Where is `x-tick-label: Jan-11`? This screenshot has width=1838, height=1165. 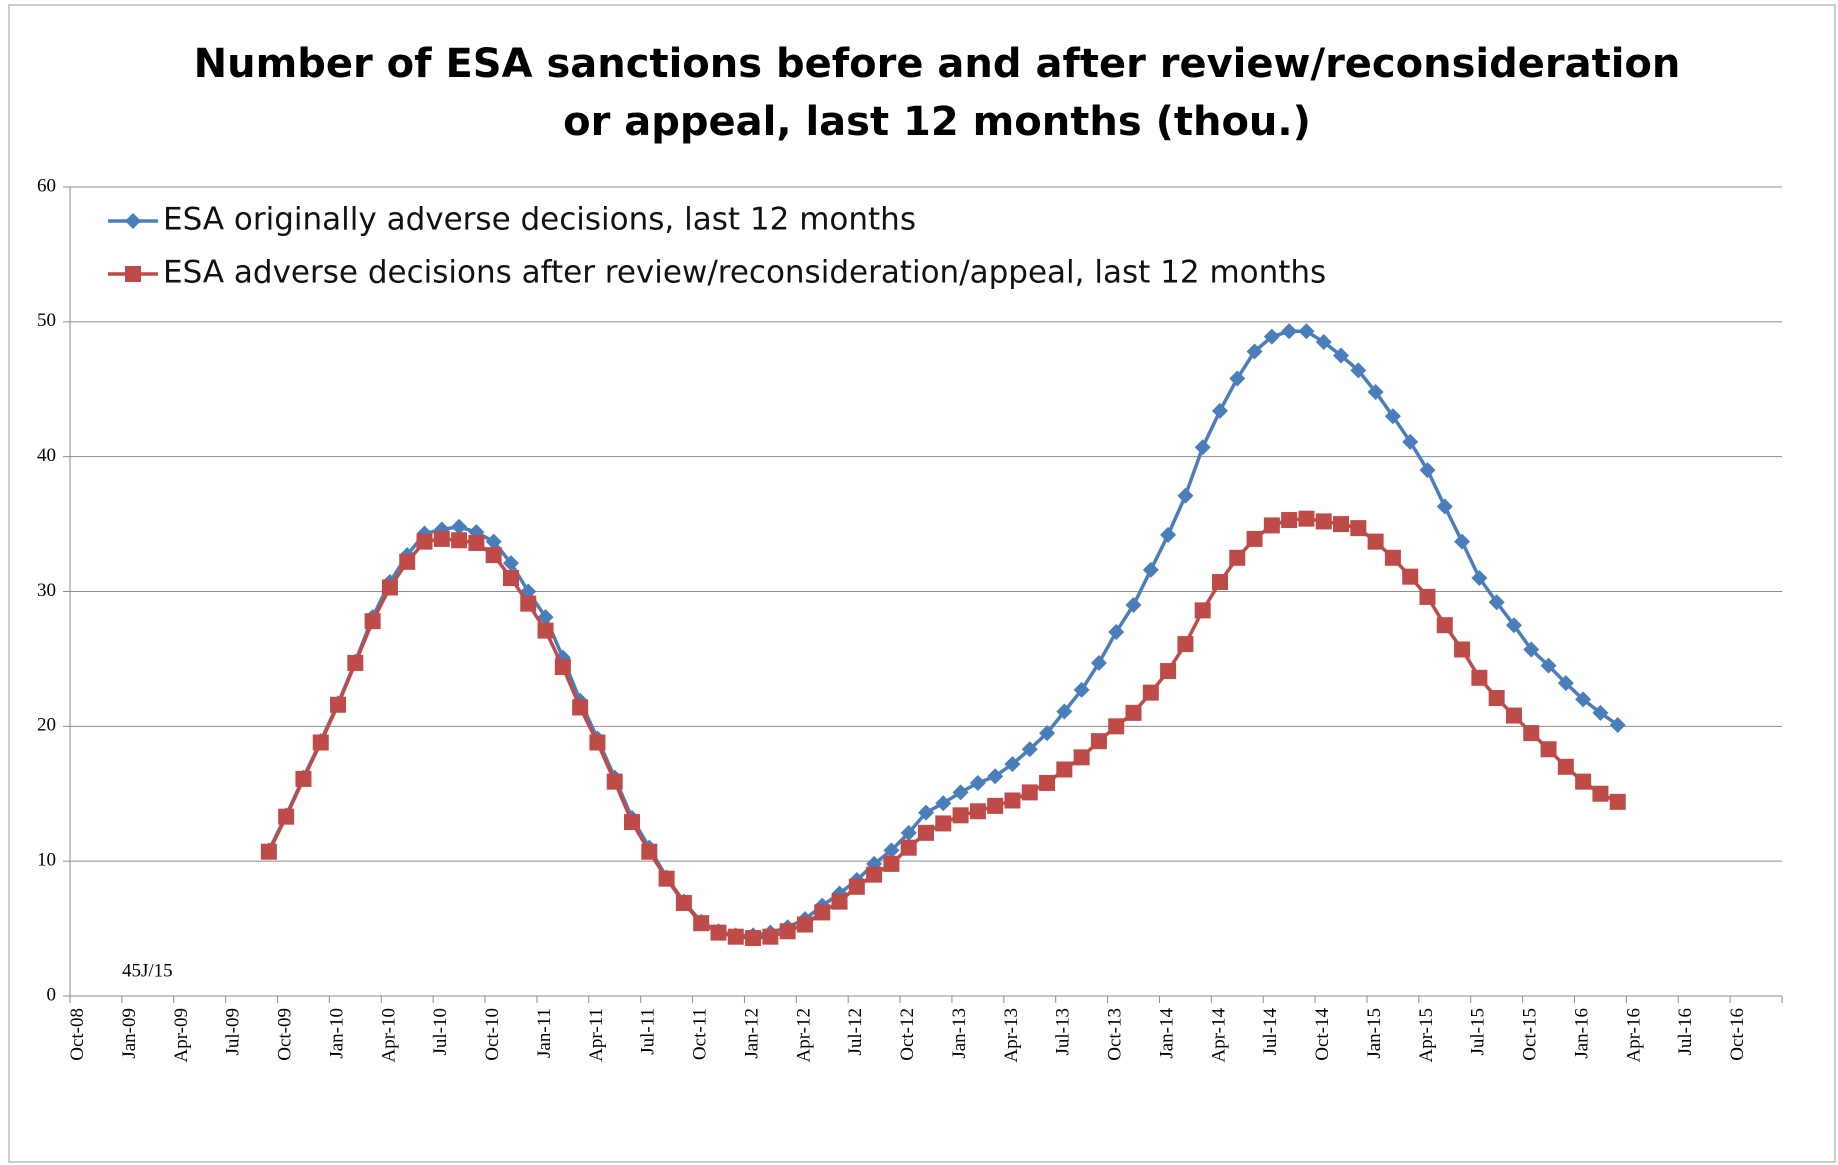
x-tick-label: Jan-11 is located at coordinates (544, 1033).